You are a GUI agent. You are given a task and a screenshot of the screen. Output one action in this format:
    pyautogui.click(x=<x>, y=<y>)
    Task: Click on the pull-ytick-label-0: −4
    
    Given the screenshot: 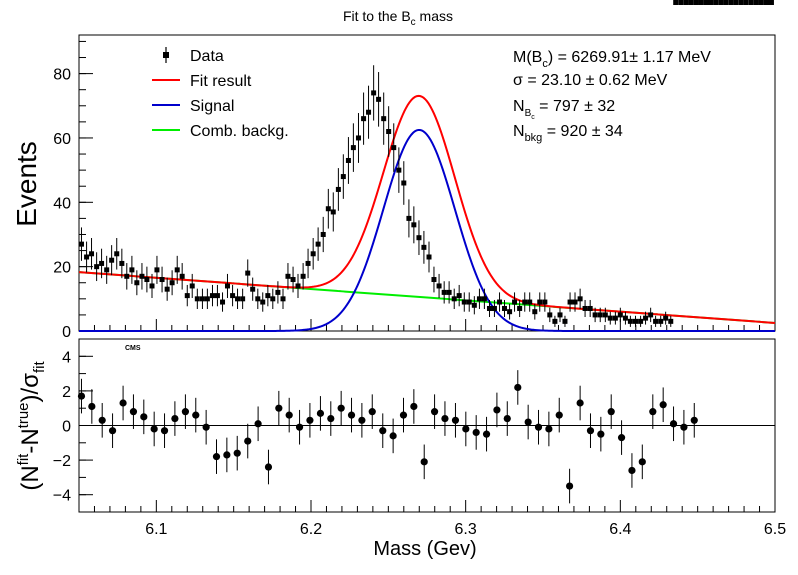 What is the action you would take?
    pyautogui.click(x=62, y=496)
    